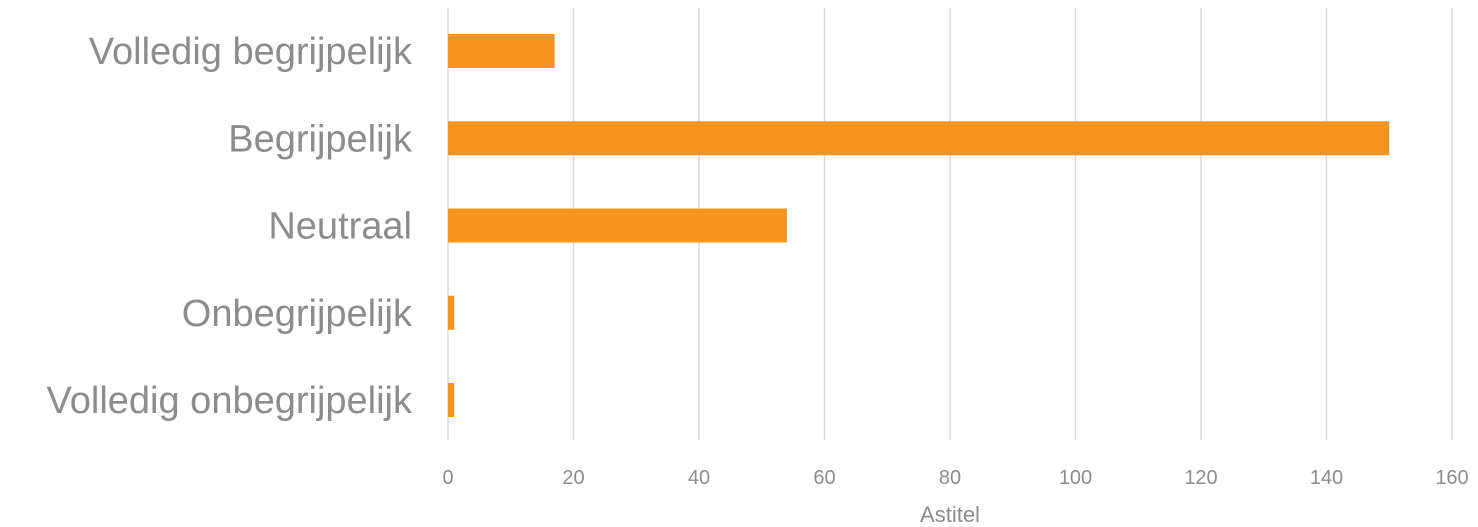 Image resolution: width=1478 pixels, height=527 pixels. What do you see at coordinates (340, 227) in the screenshot?
I see `category-label: Neutraal` at bounding box center [340, 227].